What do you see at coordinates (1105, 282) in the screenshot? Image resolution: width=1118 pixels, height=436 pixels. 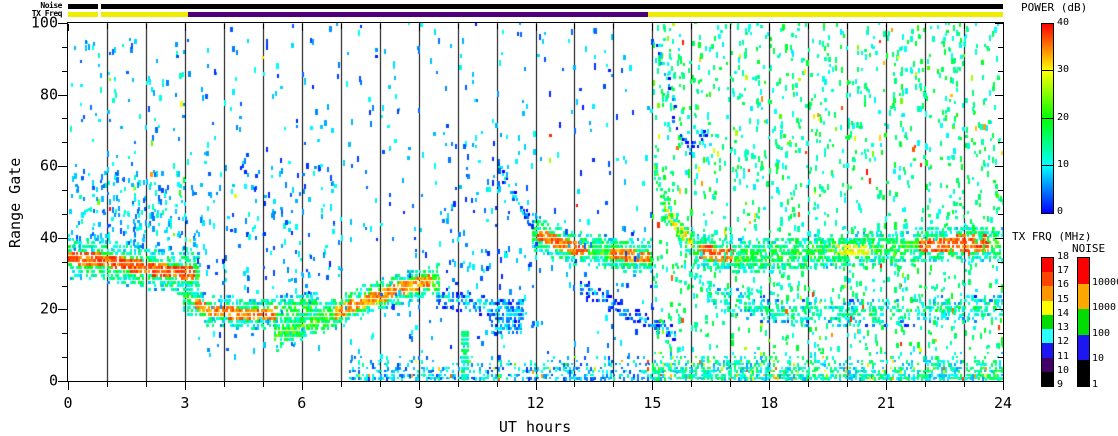 I see `colorbar-tick-label: 10000` at bounding box center [1105, 282].